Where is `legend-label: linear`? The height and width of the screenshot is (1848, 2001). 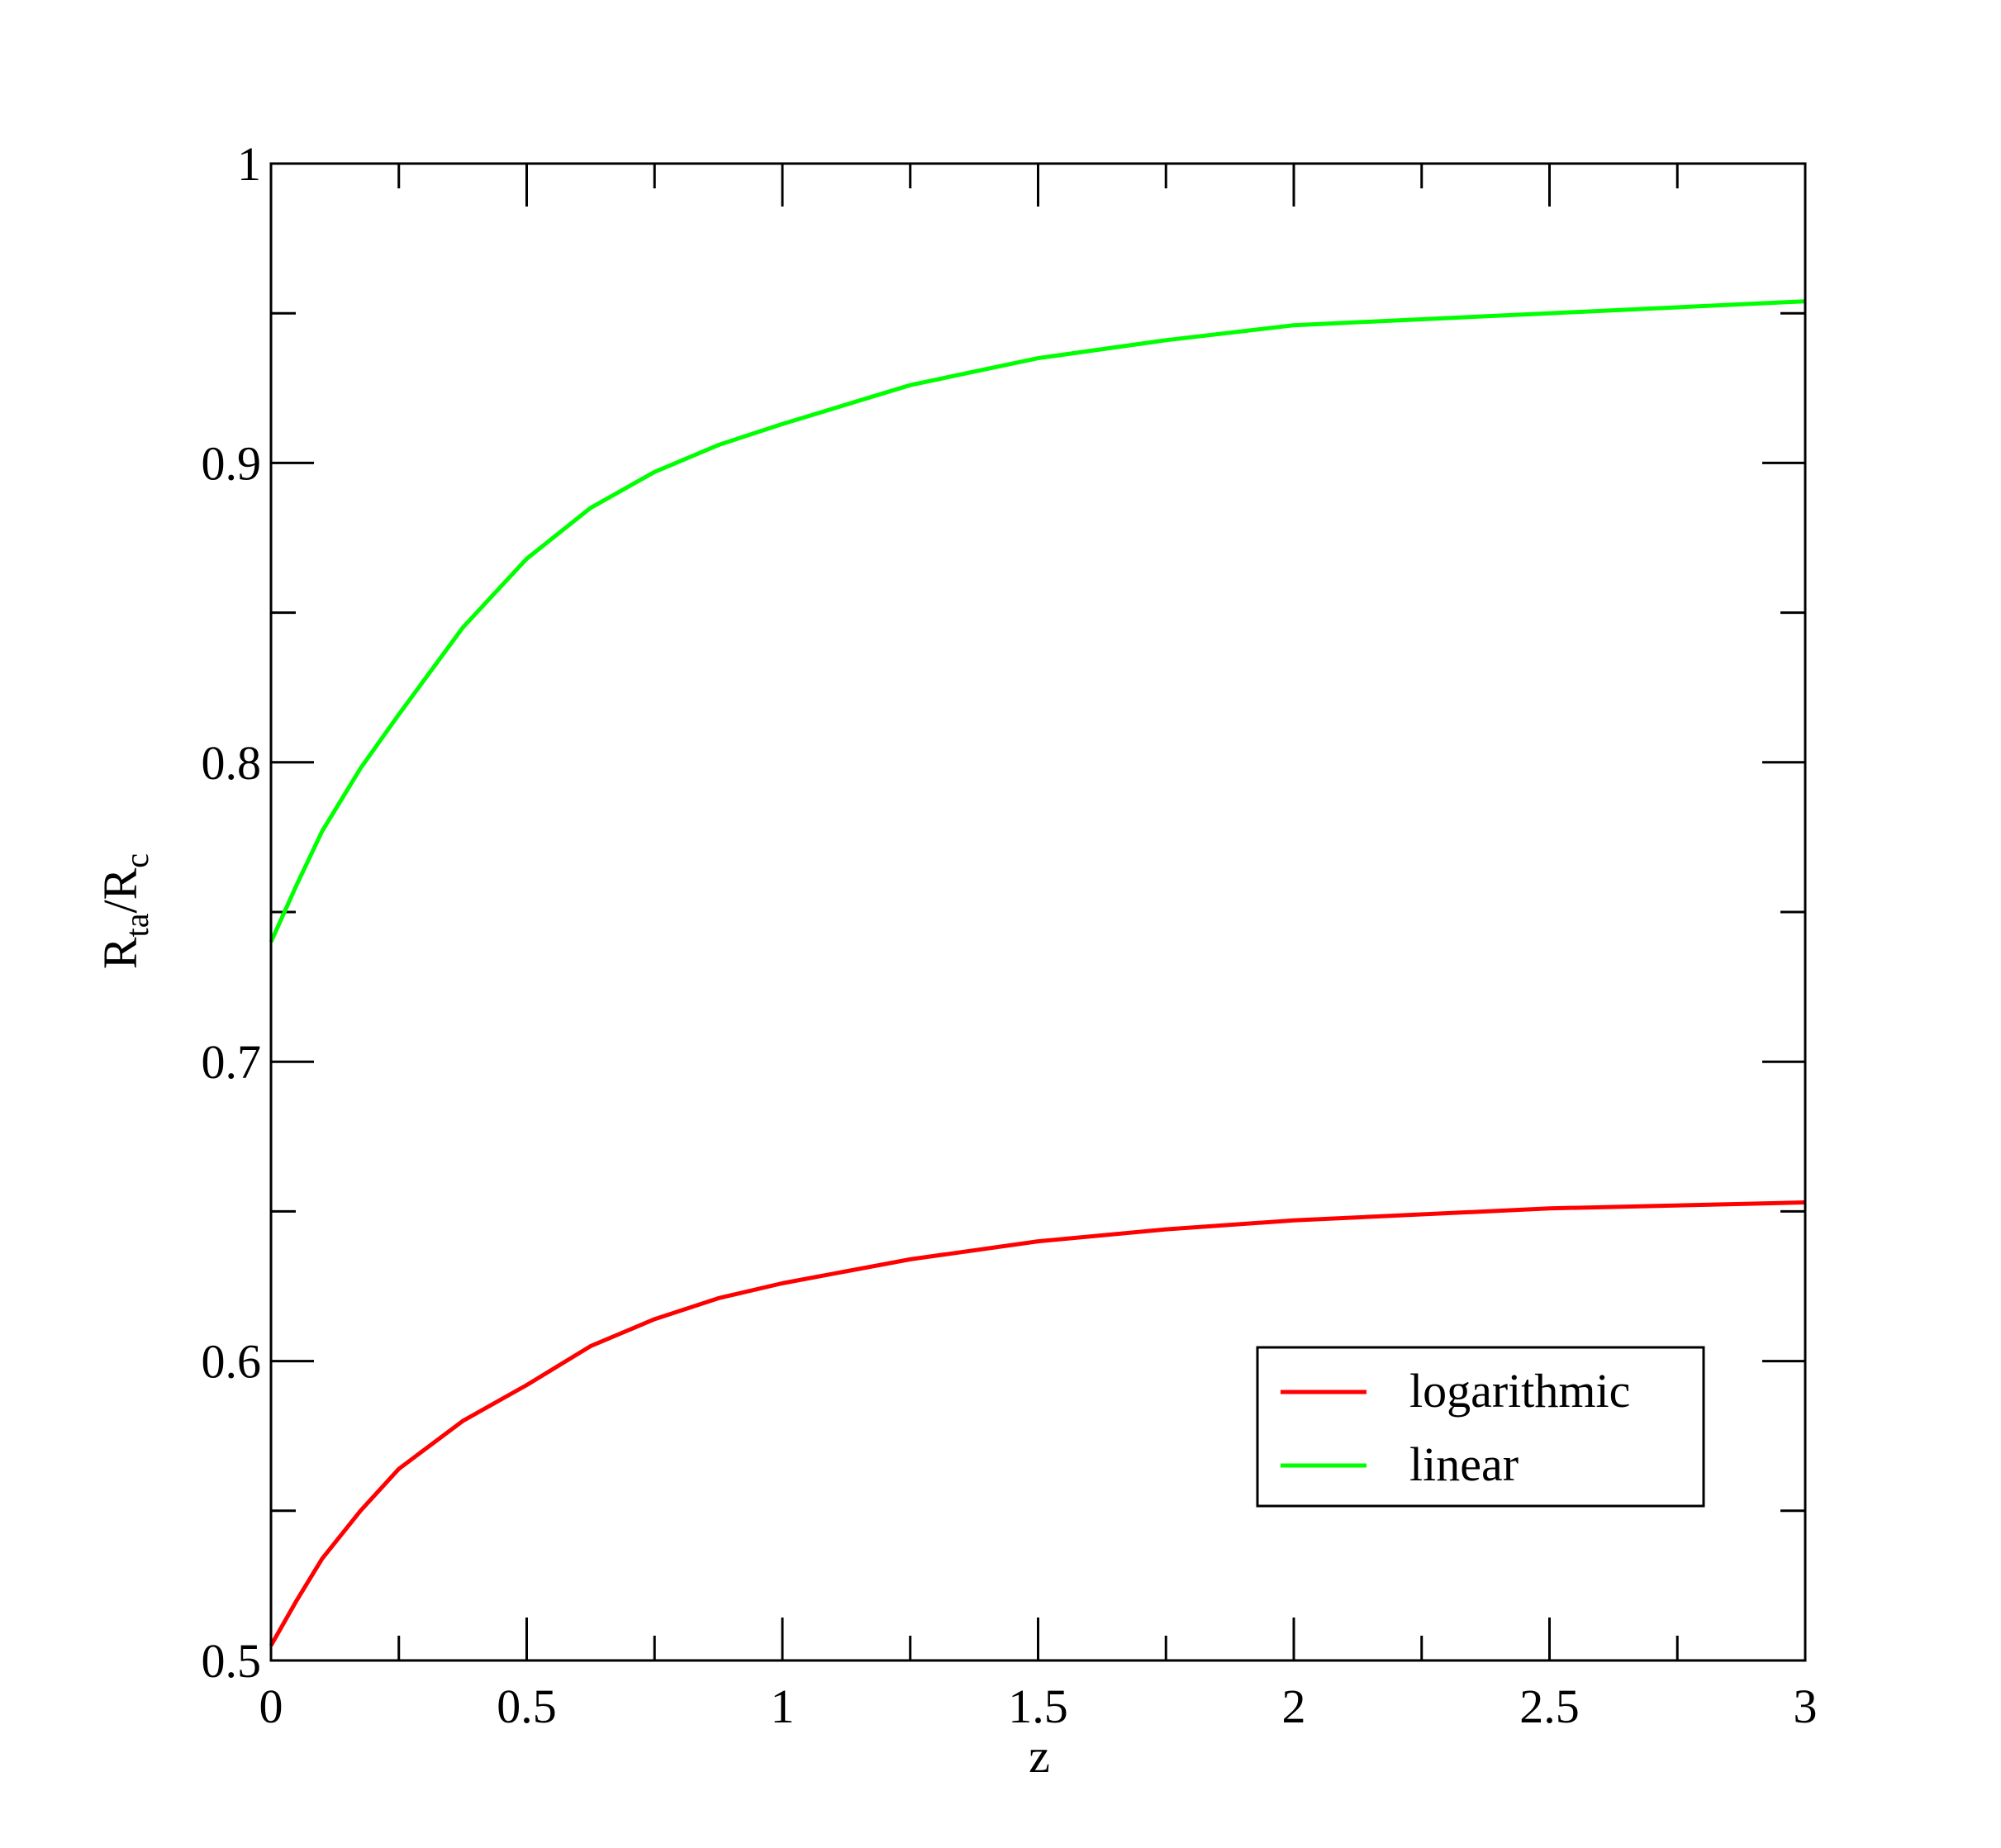
legend-label: linear is located at coordinates (1464, 1464).